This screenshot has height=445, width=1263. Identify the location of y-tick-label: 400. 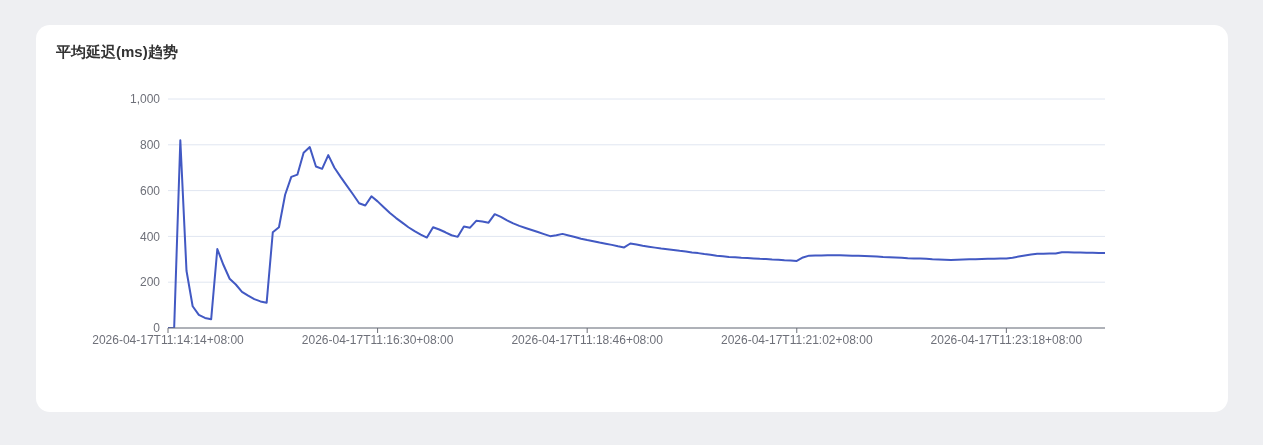
(150, 236).